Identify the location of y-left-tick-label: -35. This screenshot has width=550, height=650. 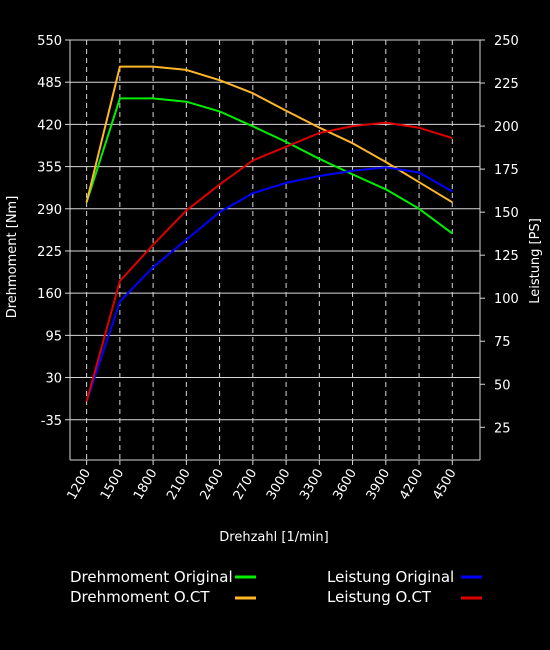
(51, 421).